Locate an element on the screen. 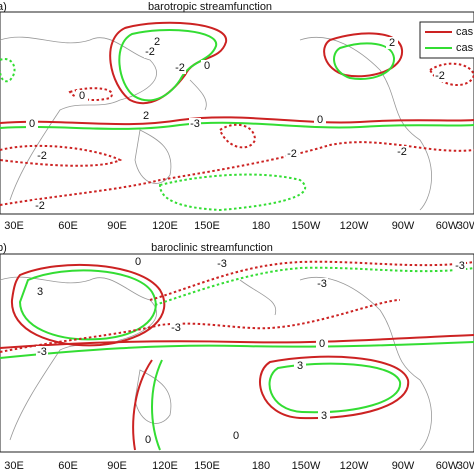 The image size is (474, 474). legend-box is located at coordinates (446, 40).